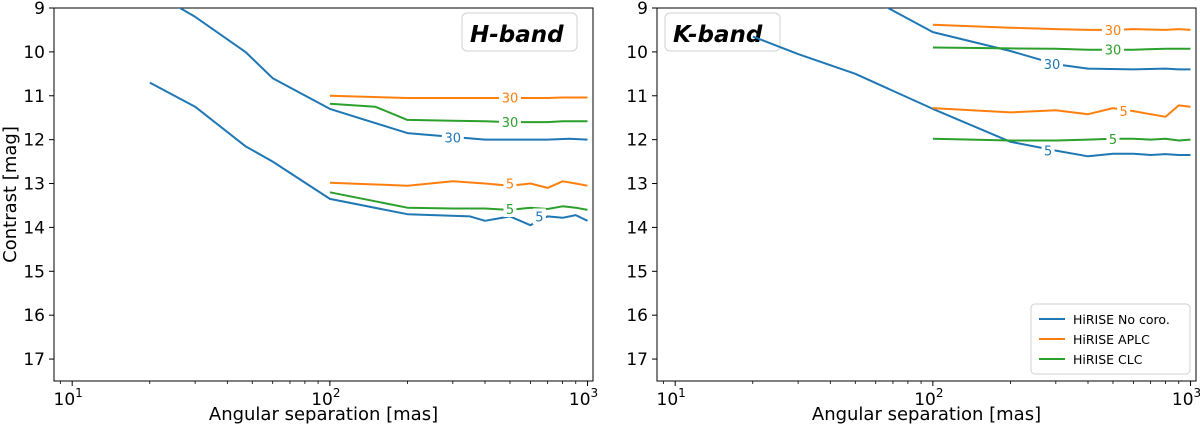 The width and height of the screenshot is (1200, 428). Describe the element at coordinates (1108, 359) in the screenshot. I see `legend-label: HiRISE CLC` at that location.